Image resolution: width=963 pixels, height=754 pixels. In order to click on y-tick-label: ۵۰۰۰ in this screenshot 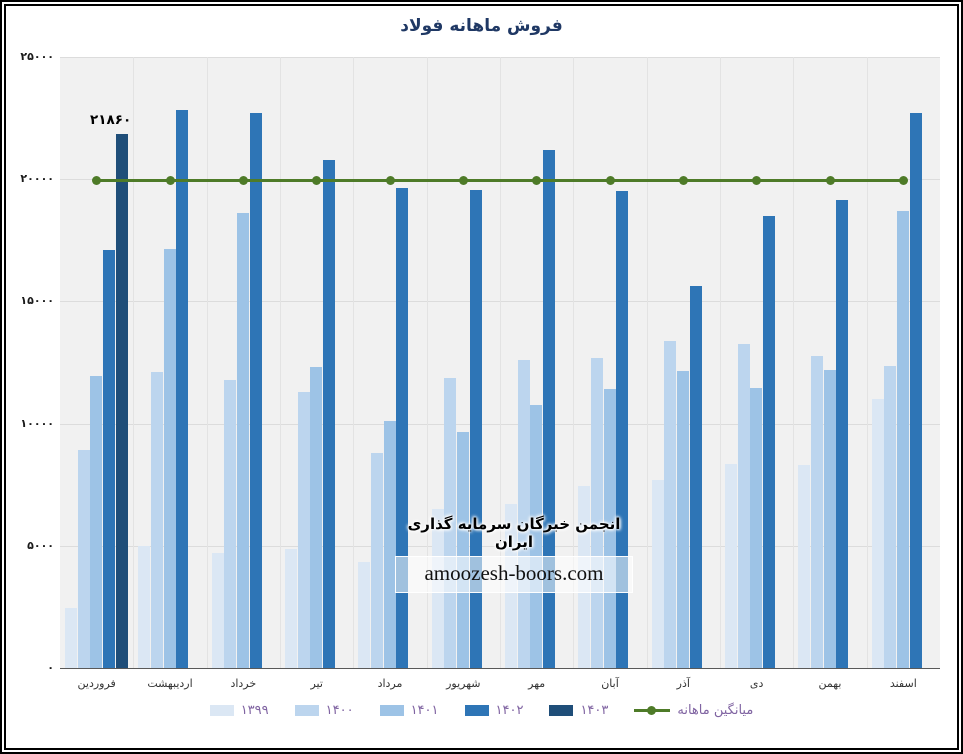, I will do `click(40, 545)`.